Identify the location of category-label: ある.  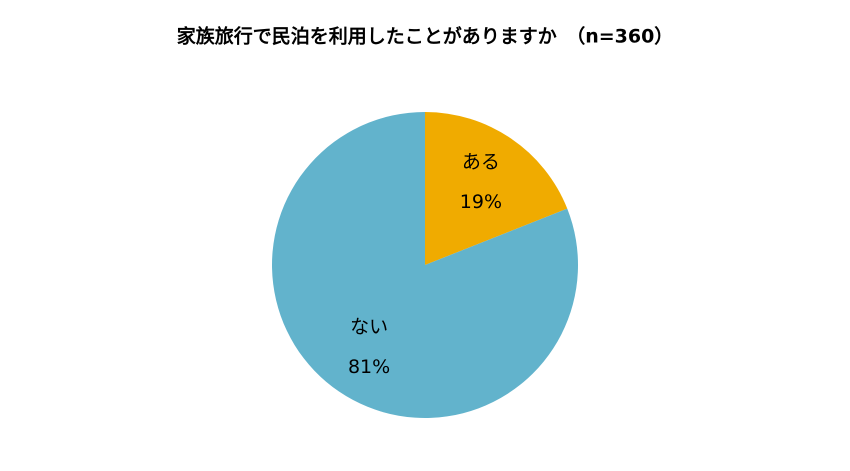
(481, 162).